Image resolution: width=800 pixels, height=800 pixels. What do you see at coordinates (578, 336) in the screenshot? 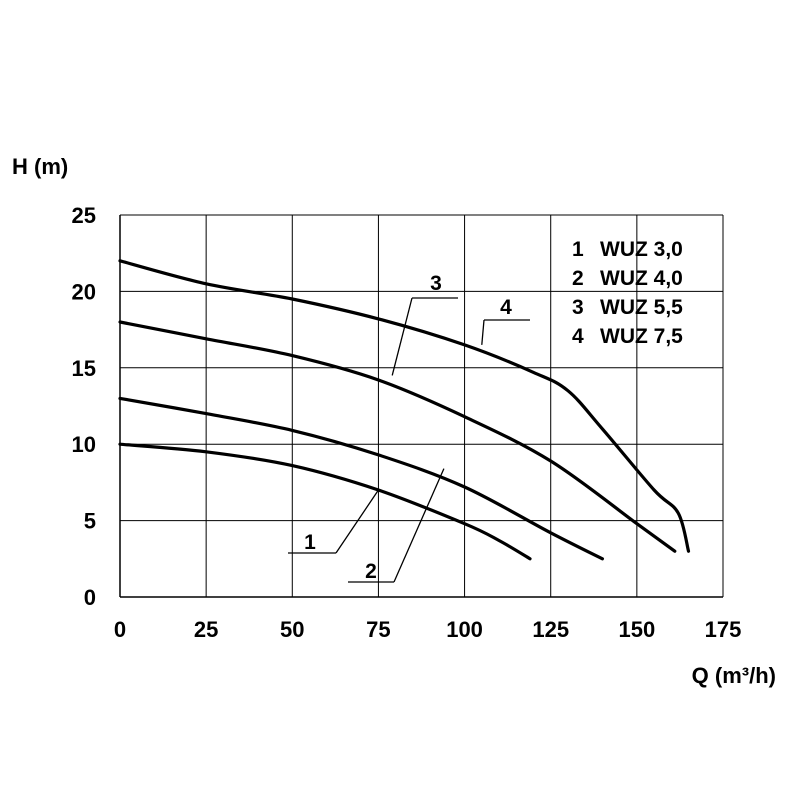
I see `legend-num-4: 4` at bounding box center [578, 336].